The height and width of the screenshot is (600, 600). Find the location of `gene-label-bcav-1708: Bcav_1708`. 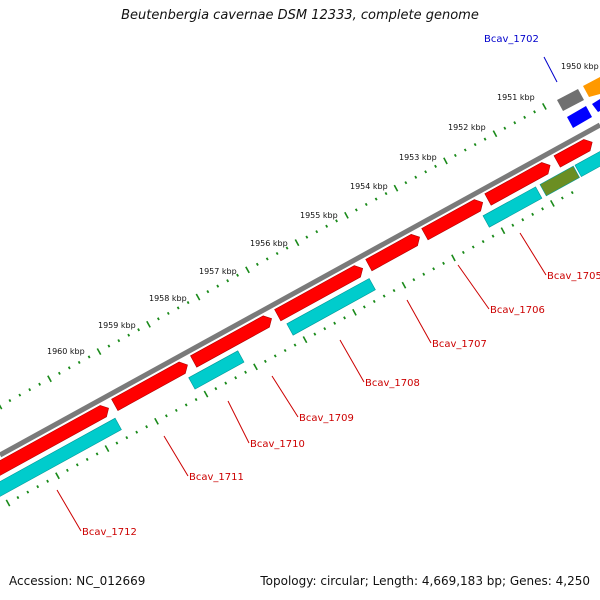

gene-label-bcav-1708: Bcav_1708 is located at coordinates (392, 383).